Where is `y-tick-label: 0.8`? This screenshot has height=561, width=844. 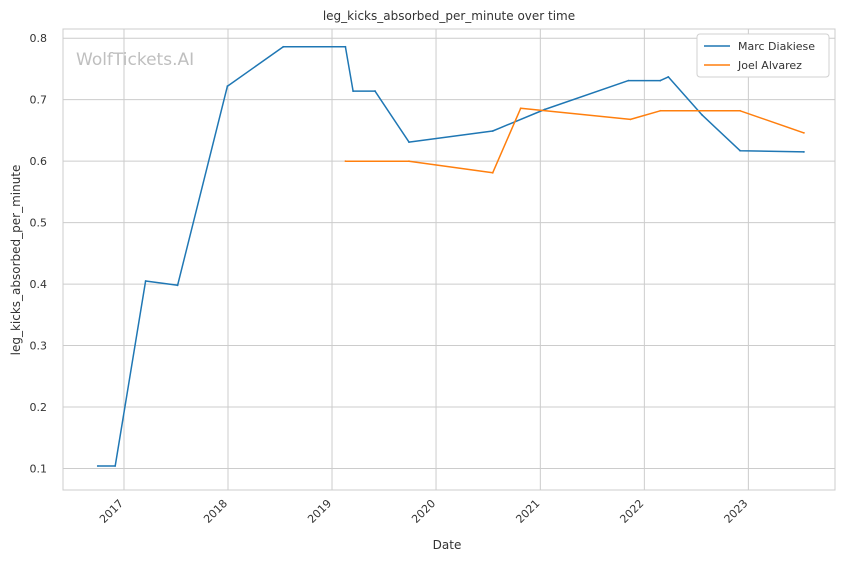 y-tick-label: 0.8 is located at coordinates (39, 38).